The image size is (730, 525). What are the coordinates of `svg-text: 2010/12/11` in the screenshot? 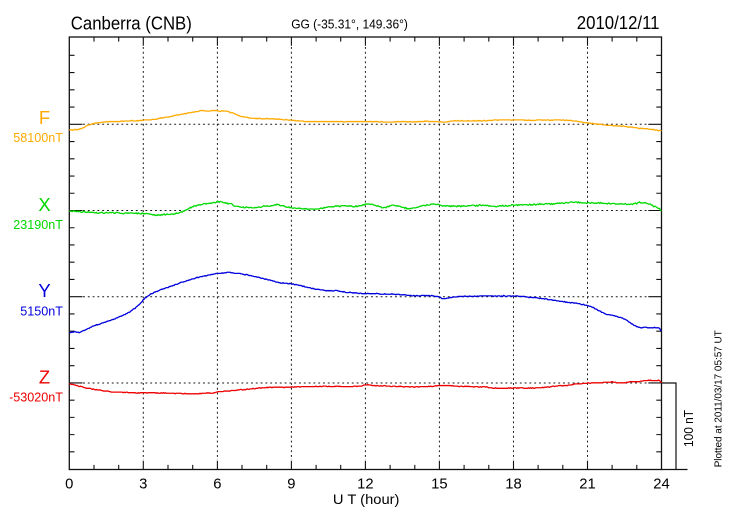 It's located at (618, 22).